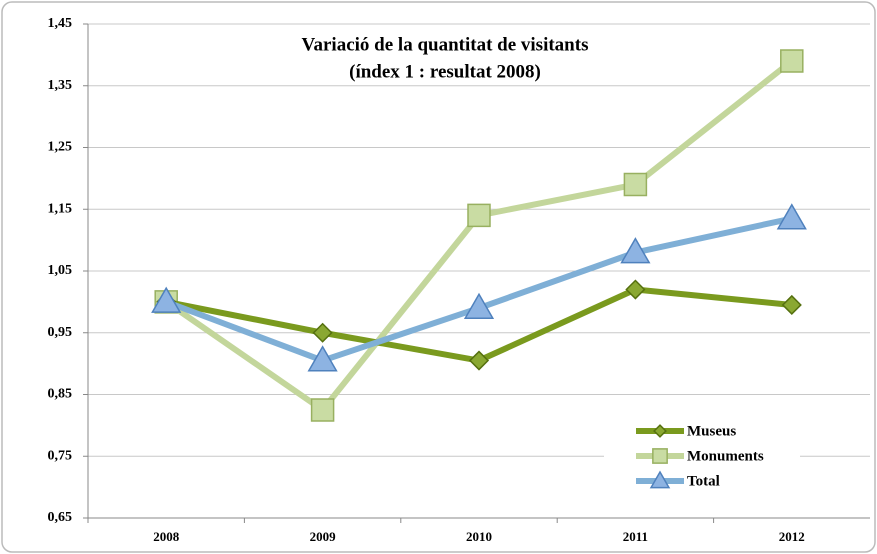 The image size is (877, 554). What do you see at coordinates (60, 208) in the screenshot?
I see `y-tick-label: 1,15` at bounding box center [60, 208].